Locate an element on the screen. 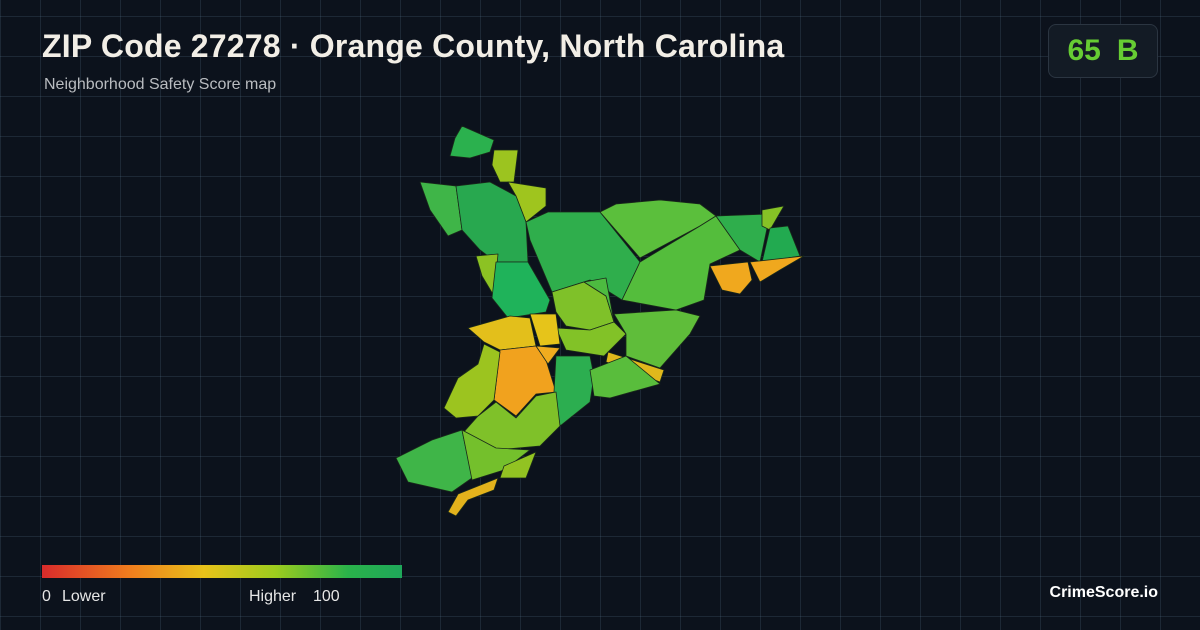  legend-low-label: Lower is located at coordinates (84, 596).